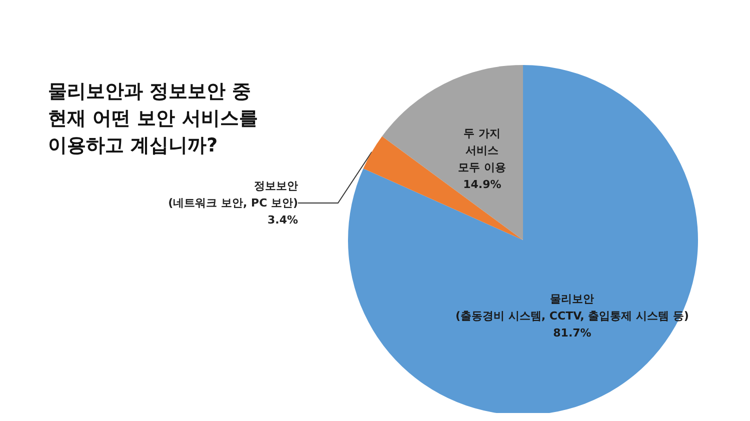 The width and height of the screenshot is (750, 421). Describe the element at coordinates (282, 220) in the screenshot. I see `data-label: 3.4%` at that location.